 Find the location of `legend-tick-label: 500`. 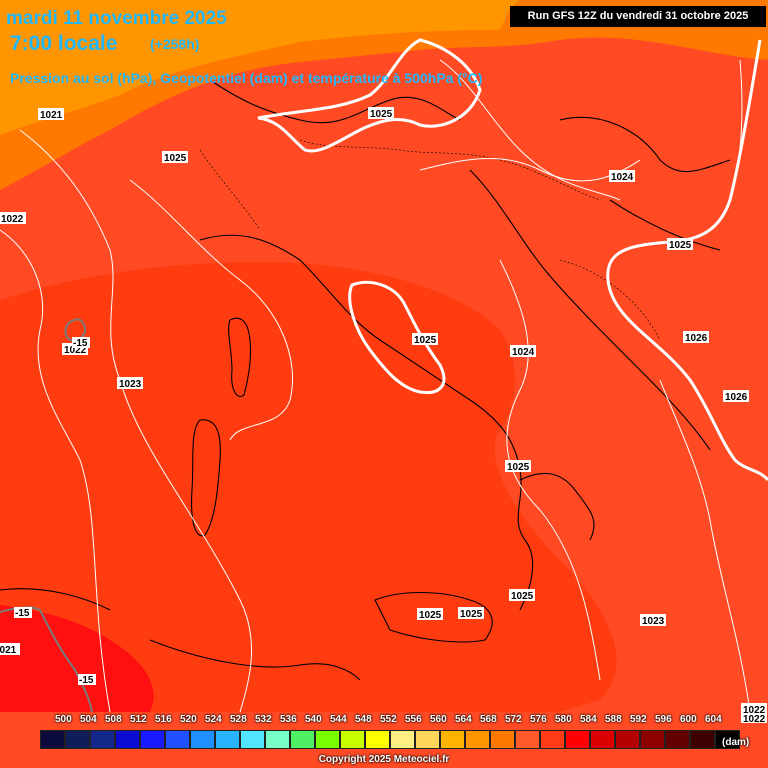

legend-tick-label: 500 is located at coordinates (63, 719).